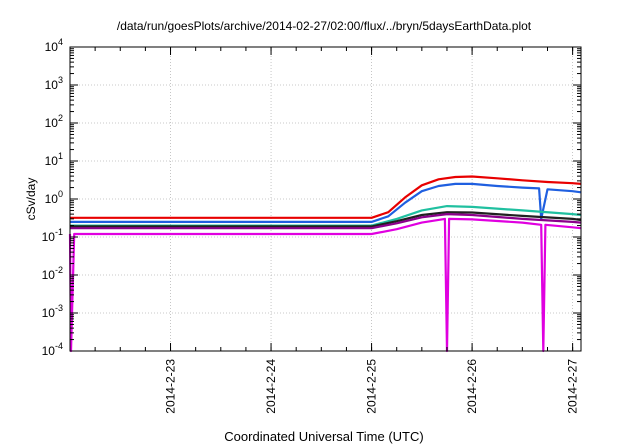  Describe the element at coordinates (573, 386) in the screenshot. I see `x-tick-label: 2014-2-27` at that location.